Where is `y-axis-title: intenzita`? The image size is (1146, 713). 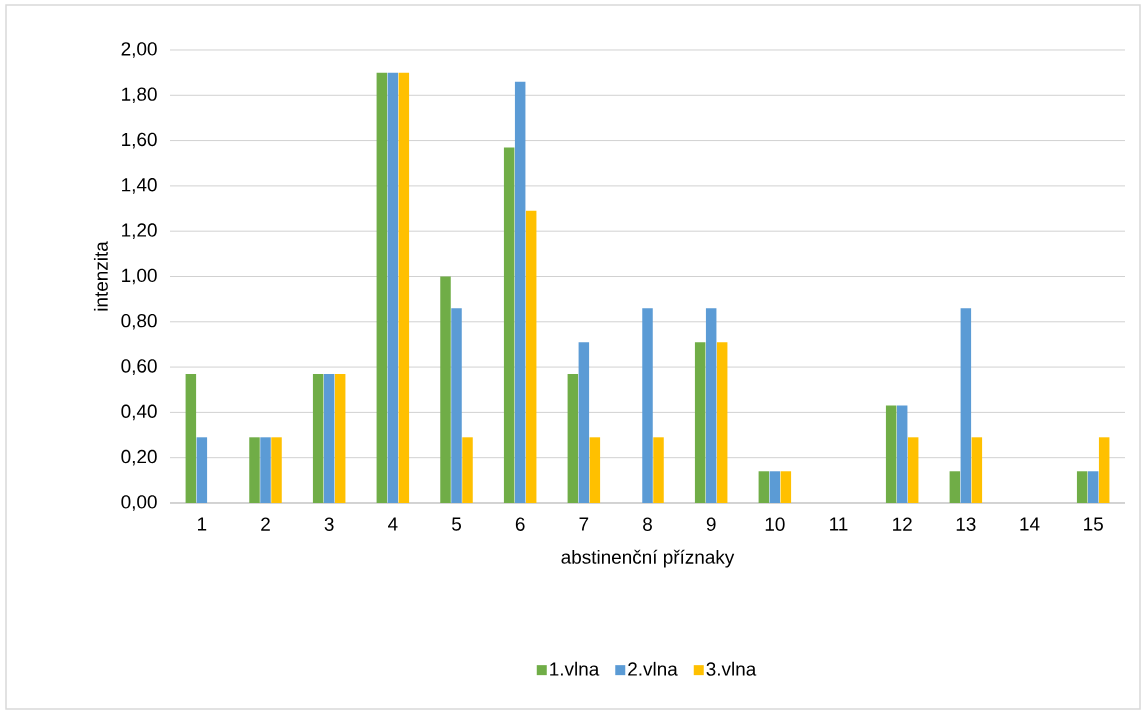
y-axis-title: intenzita is located at coordinates (100, 276).